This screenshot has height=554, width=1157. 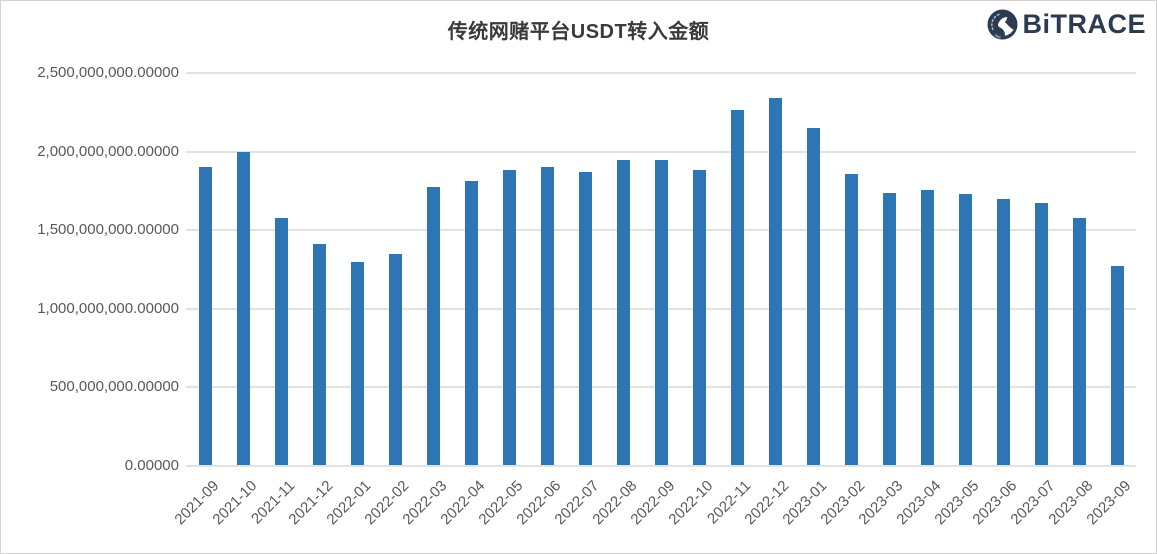 I want to click on y-tick-label: 2,500,000,000.00000, so click(x=108, y=72).